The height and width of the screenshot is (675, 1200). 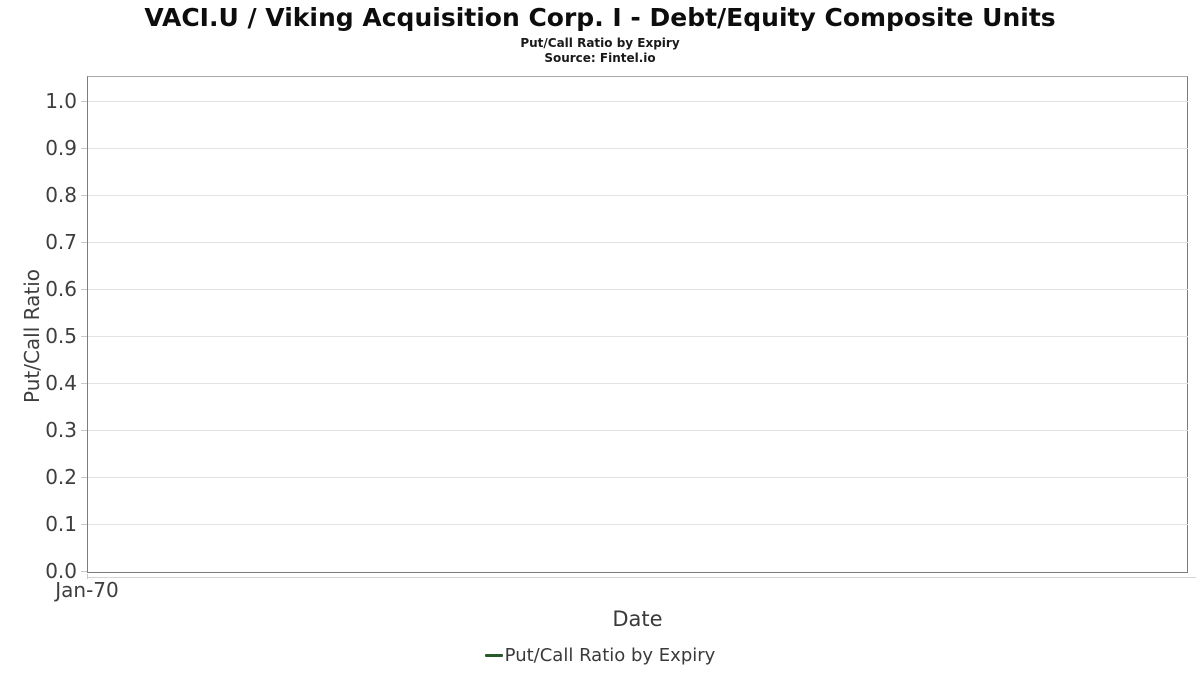 What do you see at coordinates (641, 577) in the screenshot?
I see `x-axis-line` at bounding box center [641, 577].